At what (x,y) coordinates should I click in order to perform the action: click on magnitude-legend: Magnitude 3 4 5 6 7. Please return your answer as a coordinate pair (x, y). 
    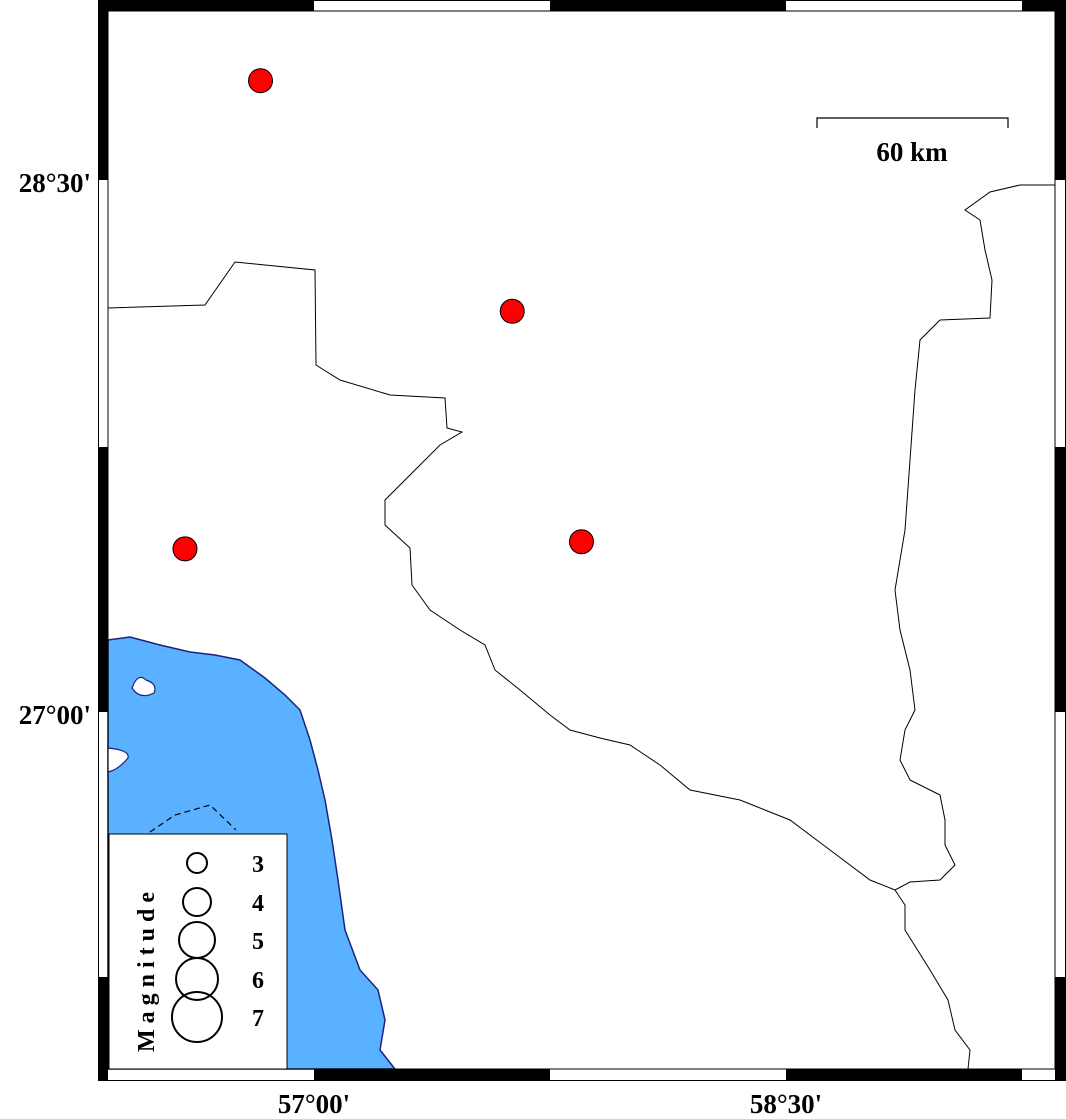
    Looking at the image, I should click on (198, 951).